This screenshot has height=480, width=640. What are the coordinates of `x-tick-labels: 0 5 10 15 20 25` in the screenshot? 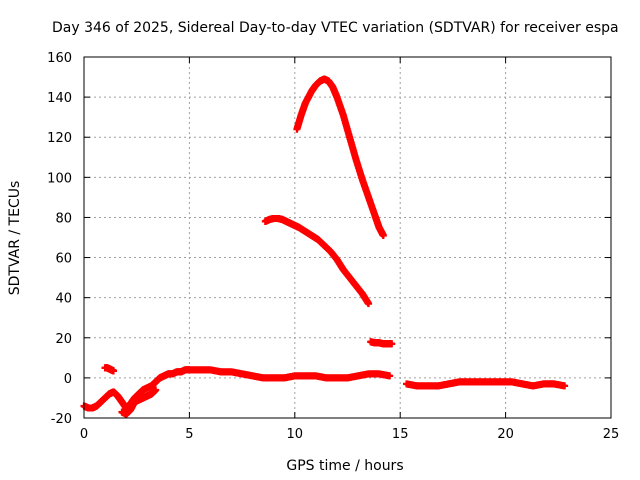 It's located at (349, 434).